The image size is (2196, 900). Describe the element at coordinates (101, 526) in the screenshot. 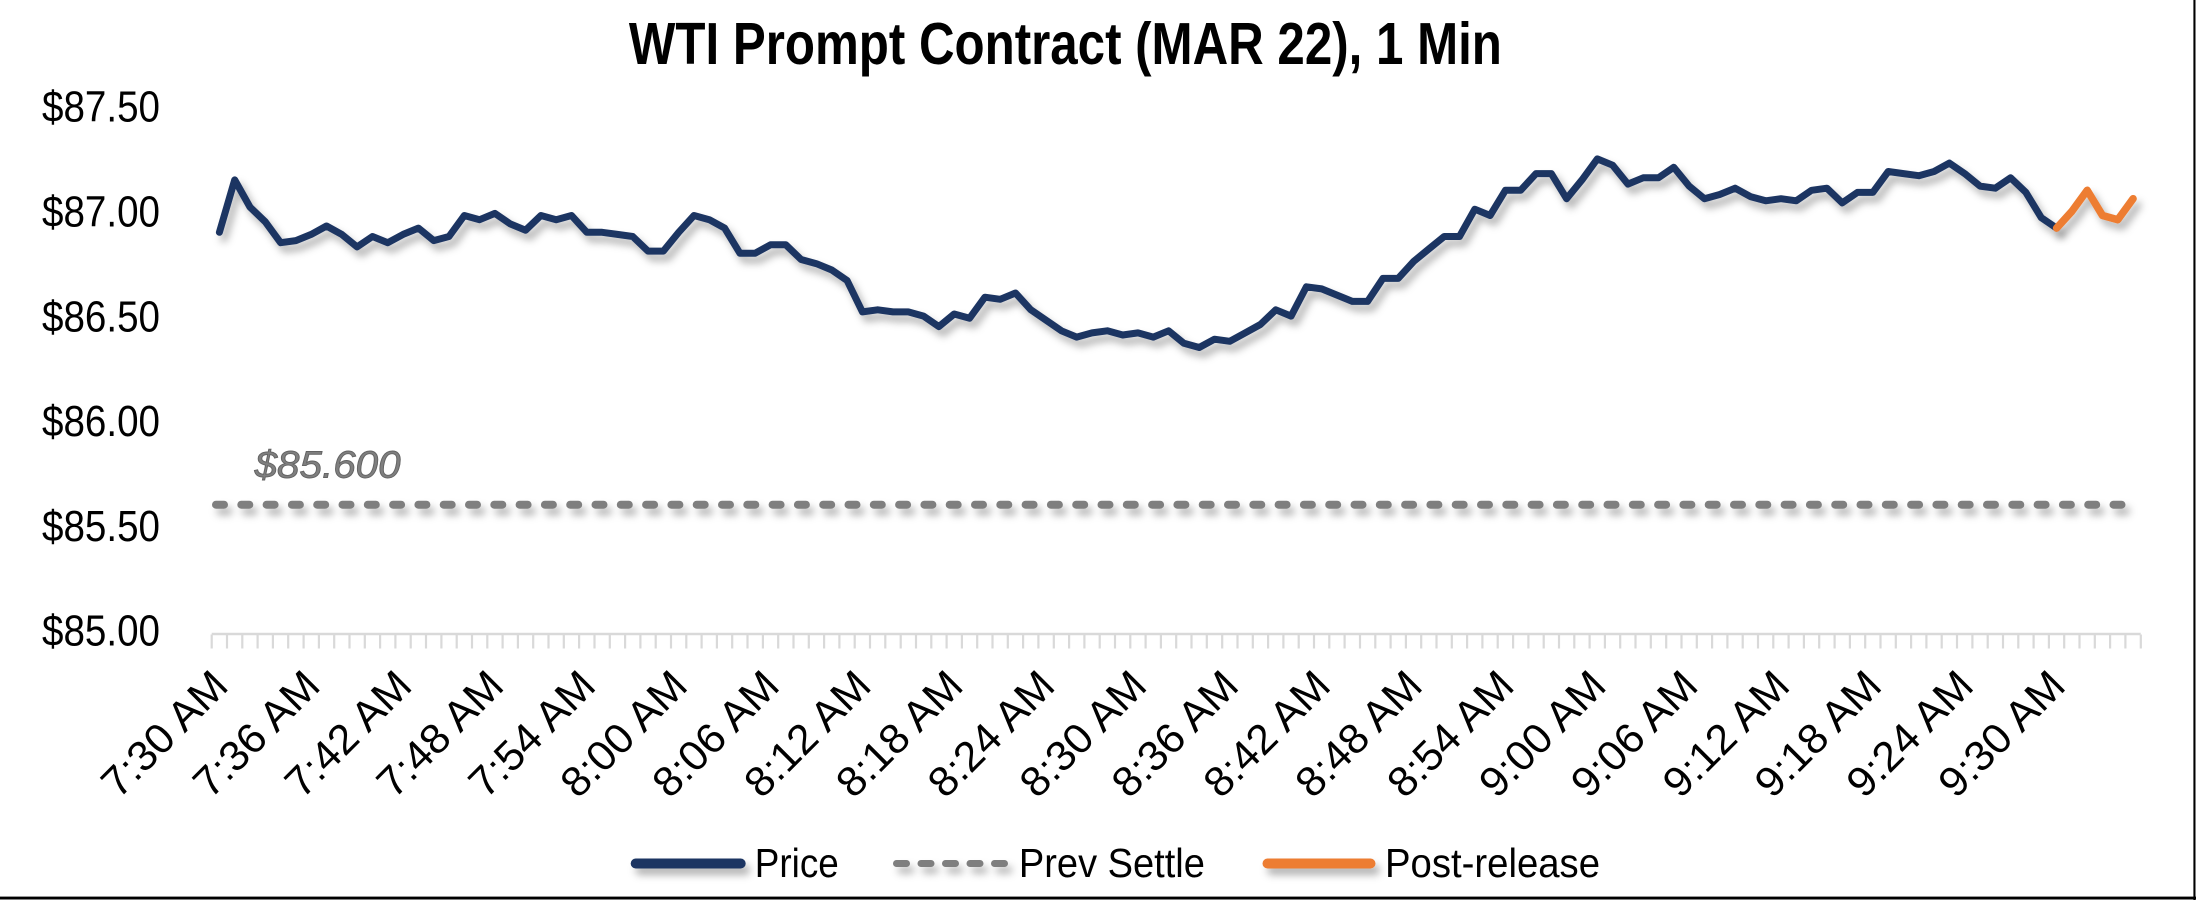

I see `svg-text: $85.50` at that location.